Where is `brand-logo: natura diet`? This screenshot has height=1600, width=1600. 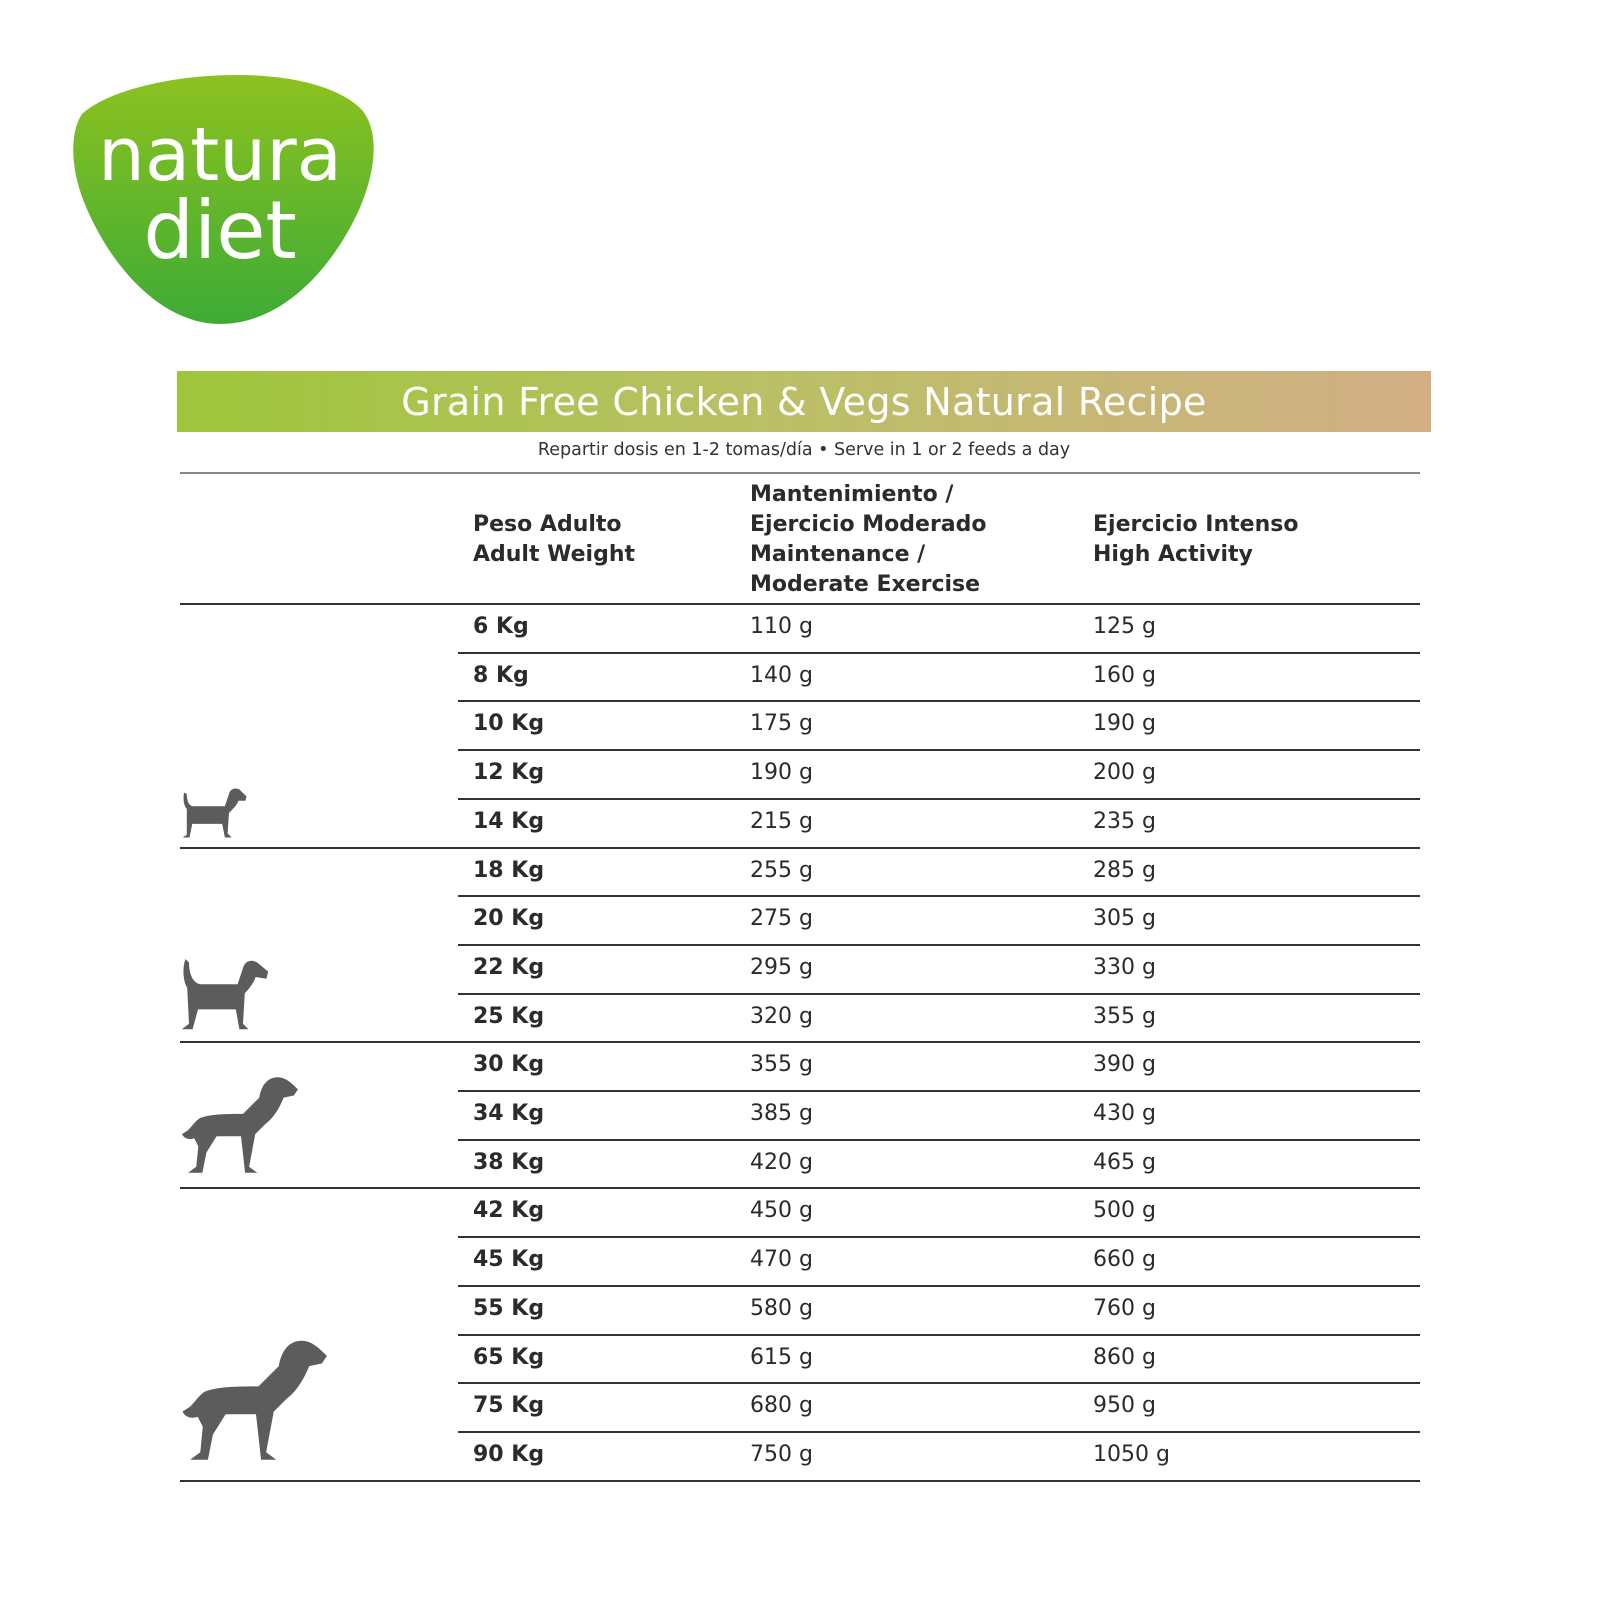 brand-logo: natura diet is located at coordinates (223, 198).